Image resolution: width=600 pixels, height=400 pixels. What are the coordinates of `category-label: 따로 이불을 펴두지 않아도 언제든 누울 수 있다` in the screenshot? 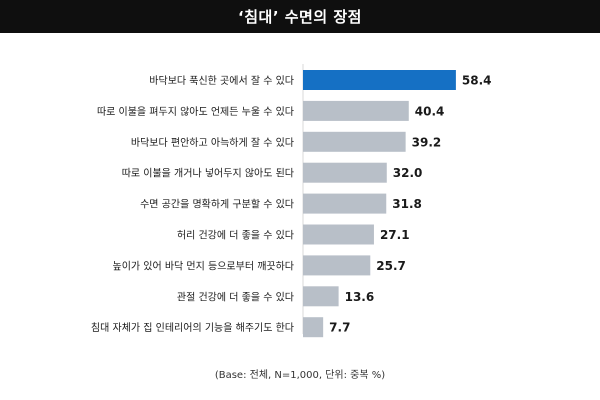 It's located at (195, 112).